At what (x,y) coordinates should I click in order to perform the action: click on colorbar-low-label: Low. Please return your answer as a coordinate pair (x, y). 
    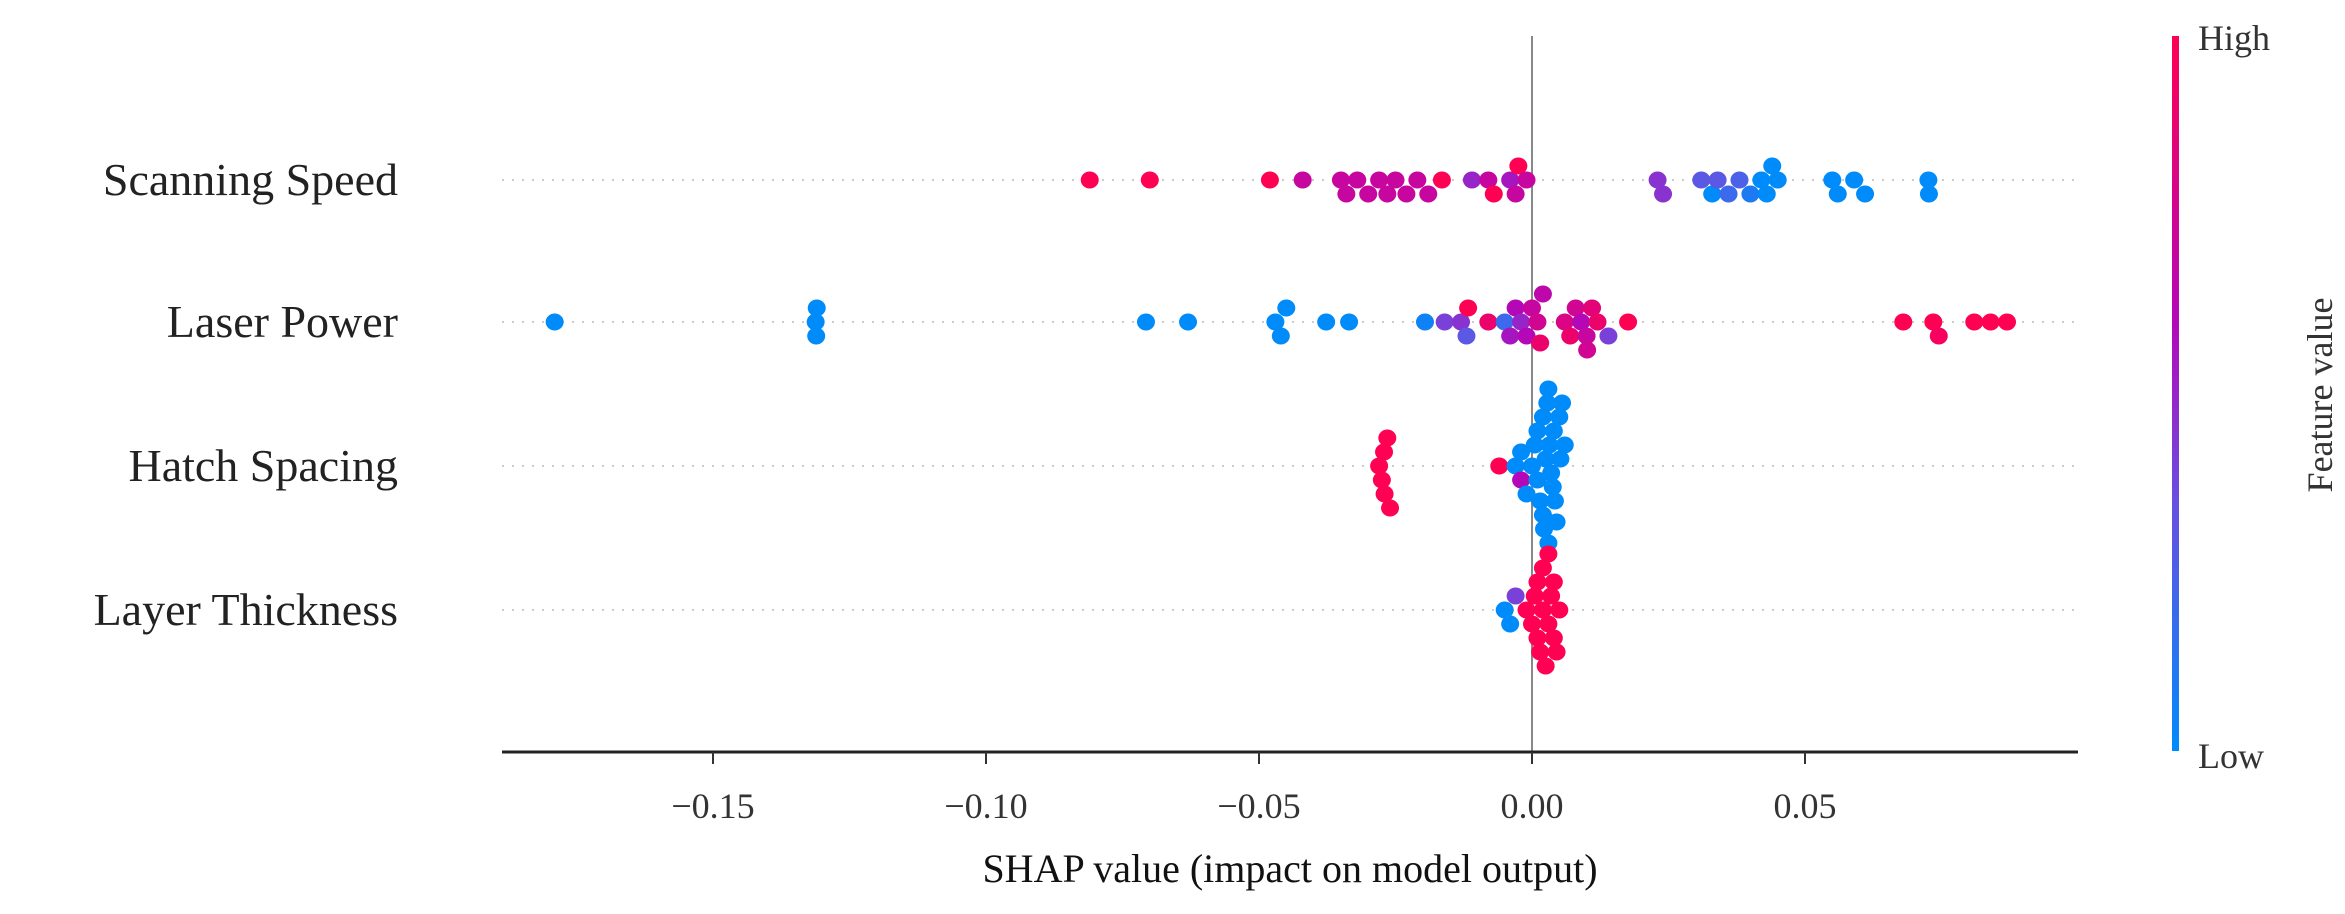
    Looking at the image, I should click on (2231, 756).